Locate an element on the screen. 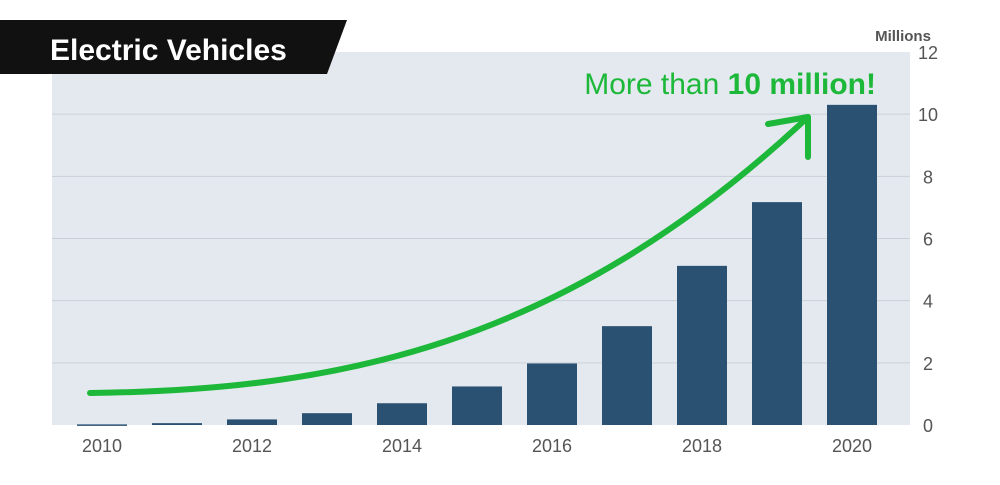 The image size is (1000, 485). x-tick-label: 2010 is located at coordinates (102, 446).